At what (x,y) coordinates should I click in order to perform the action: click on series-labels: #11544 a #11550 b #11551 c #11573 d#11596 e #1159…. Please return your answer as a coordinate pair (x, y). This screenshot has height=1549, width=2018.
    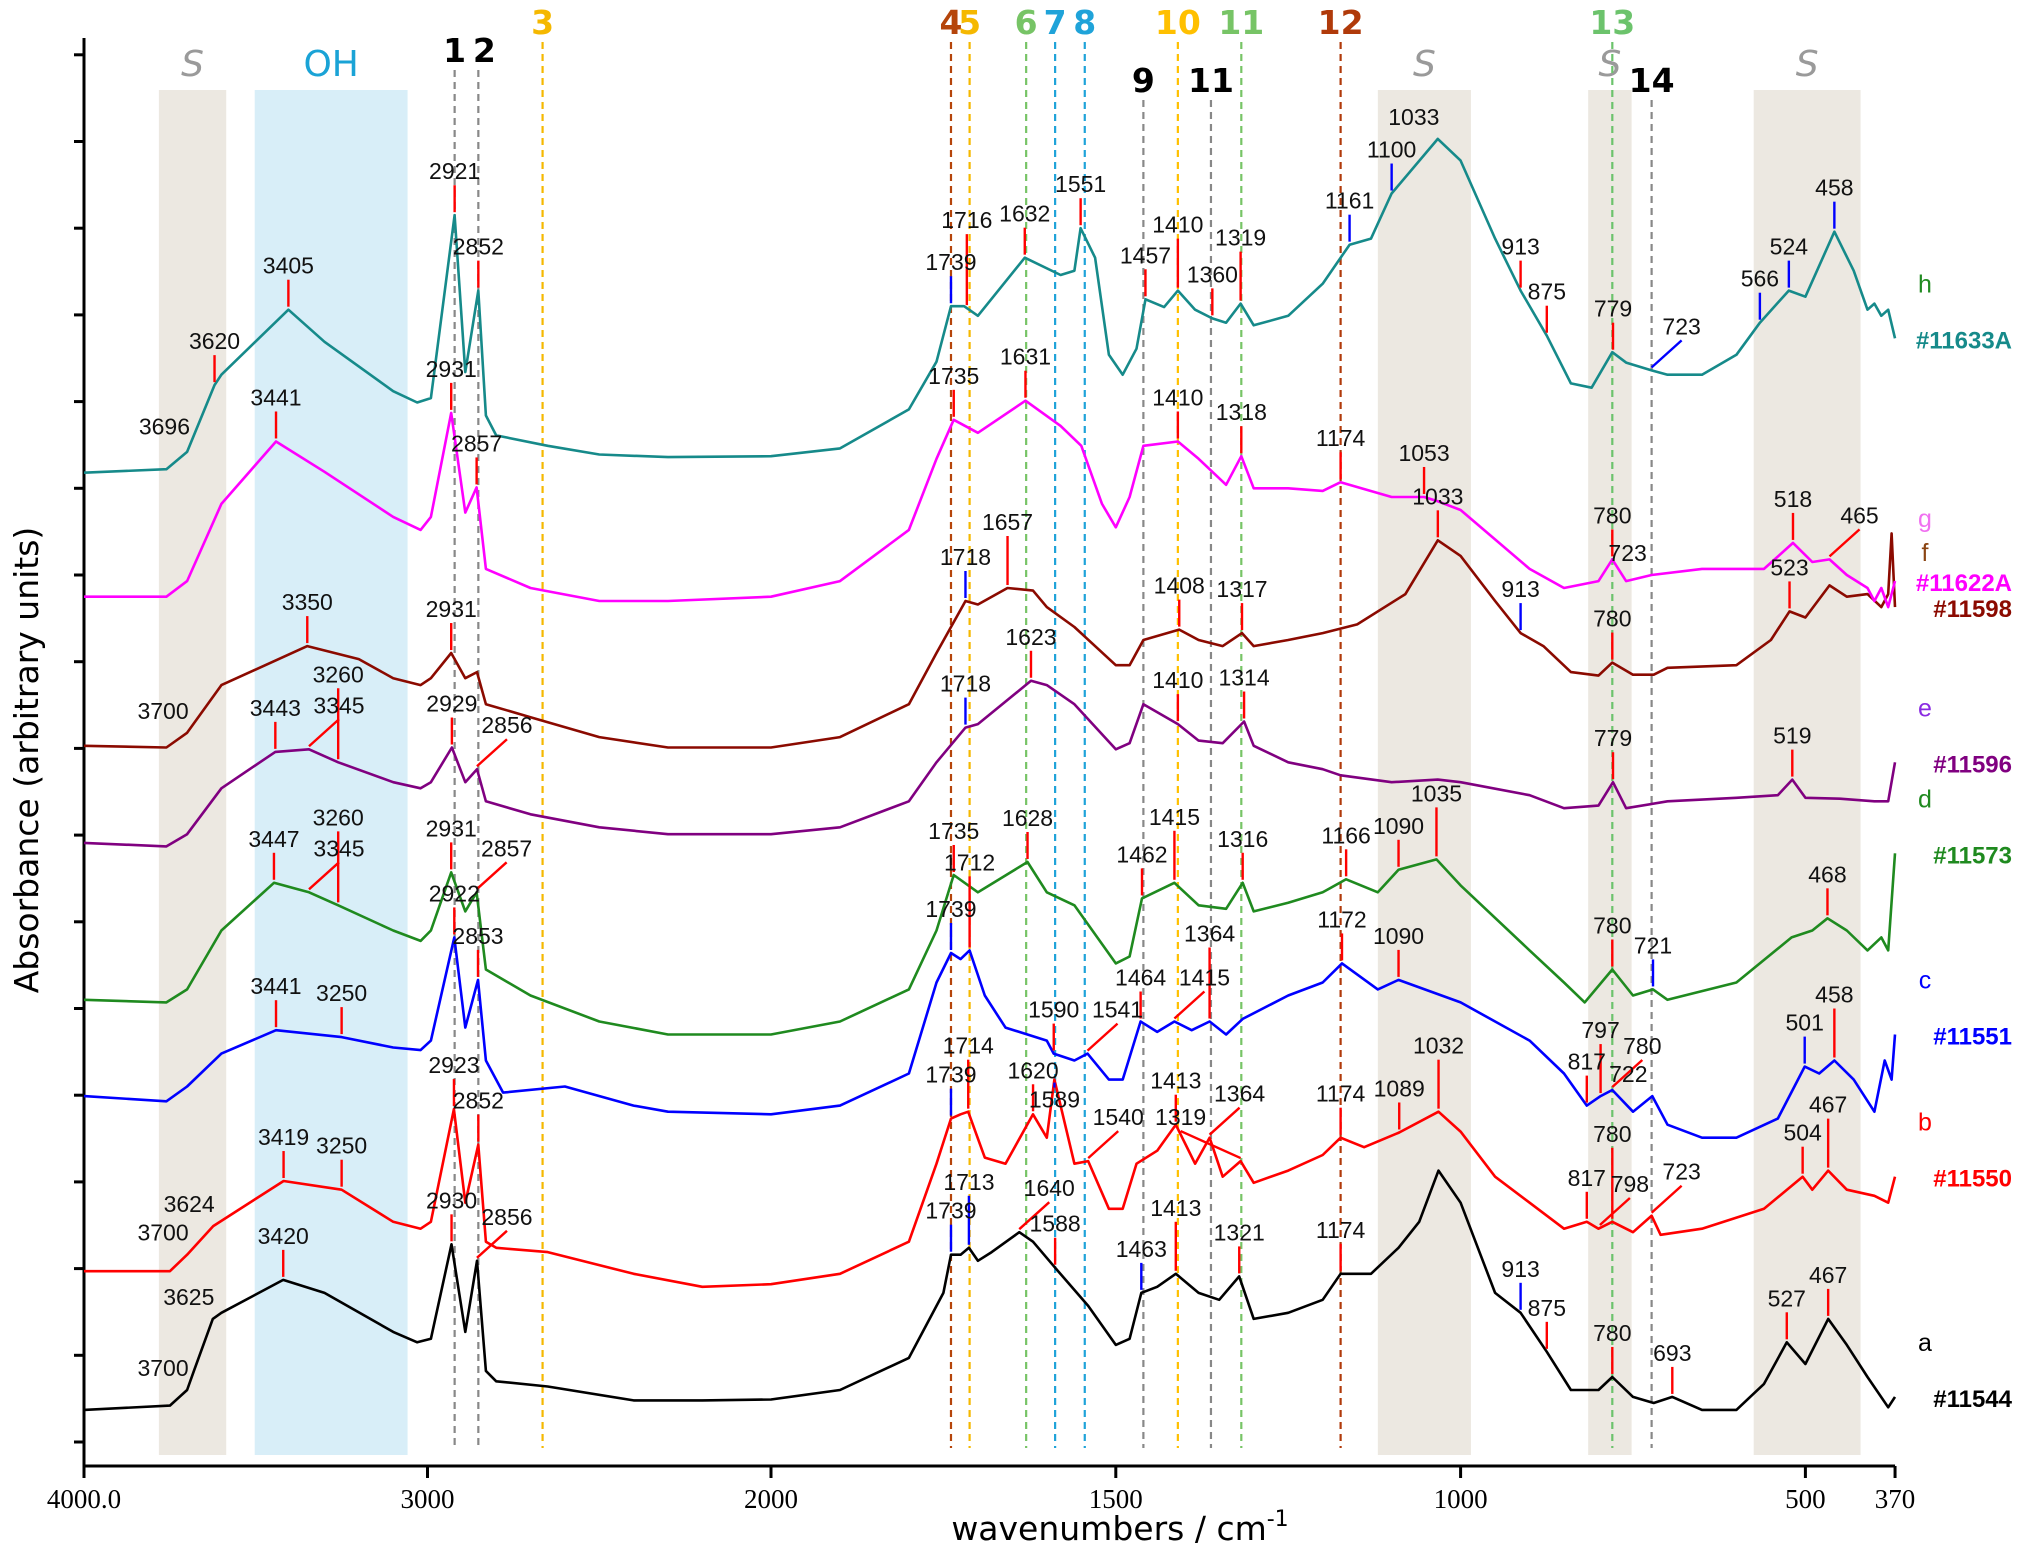
    Looking at the image, I should click on (1964, 841).